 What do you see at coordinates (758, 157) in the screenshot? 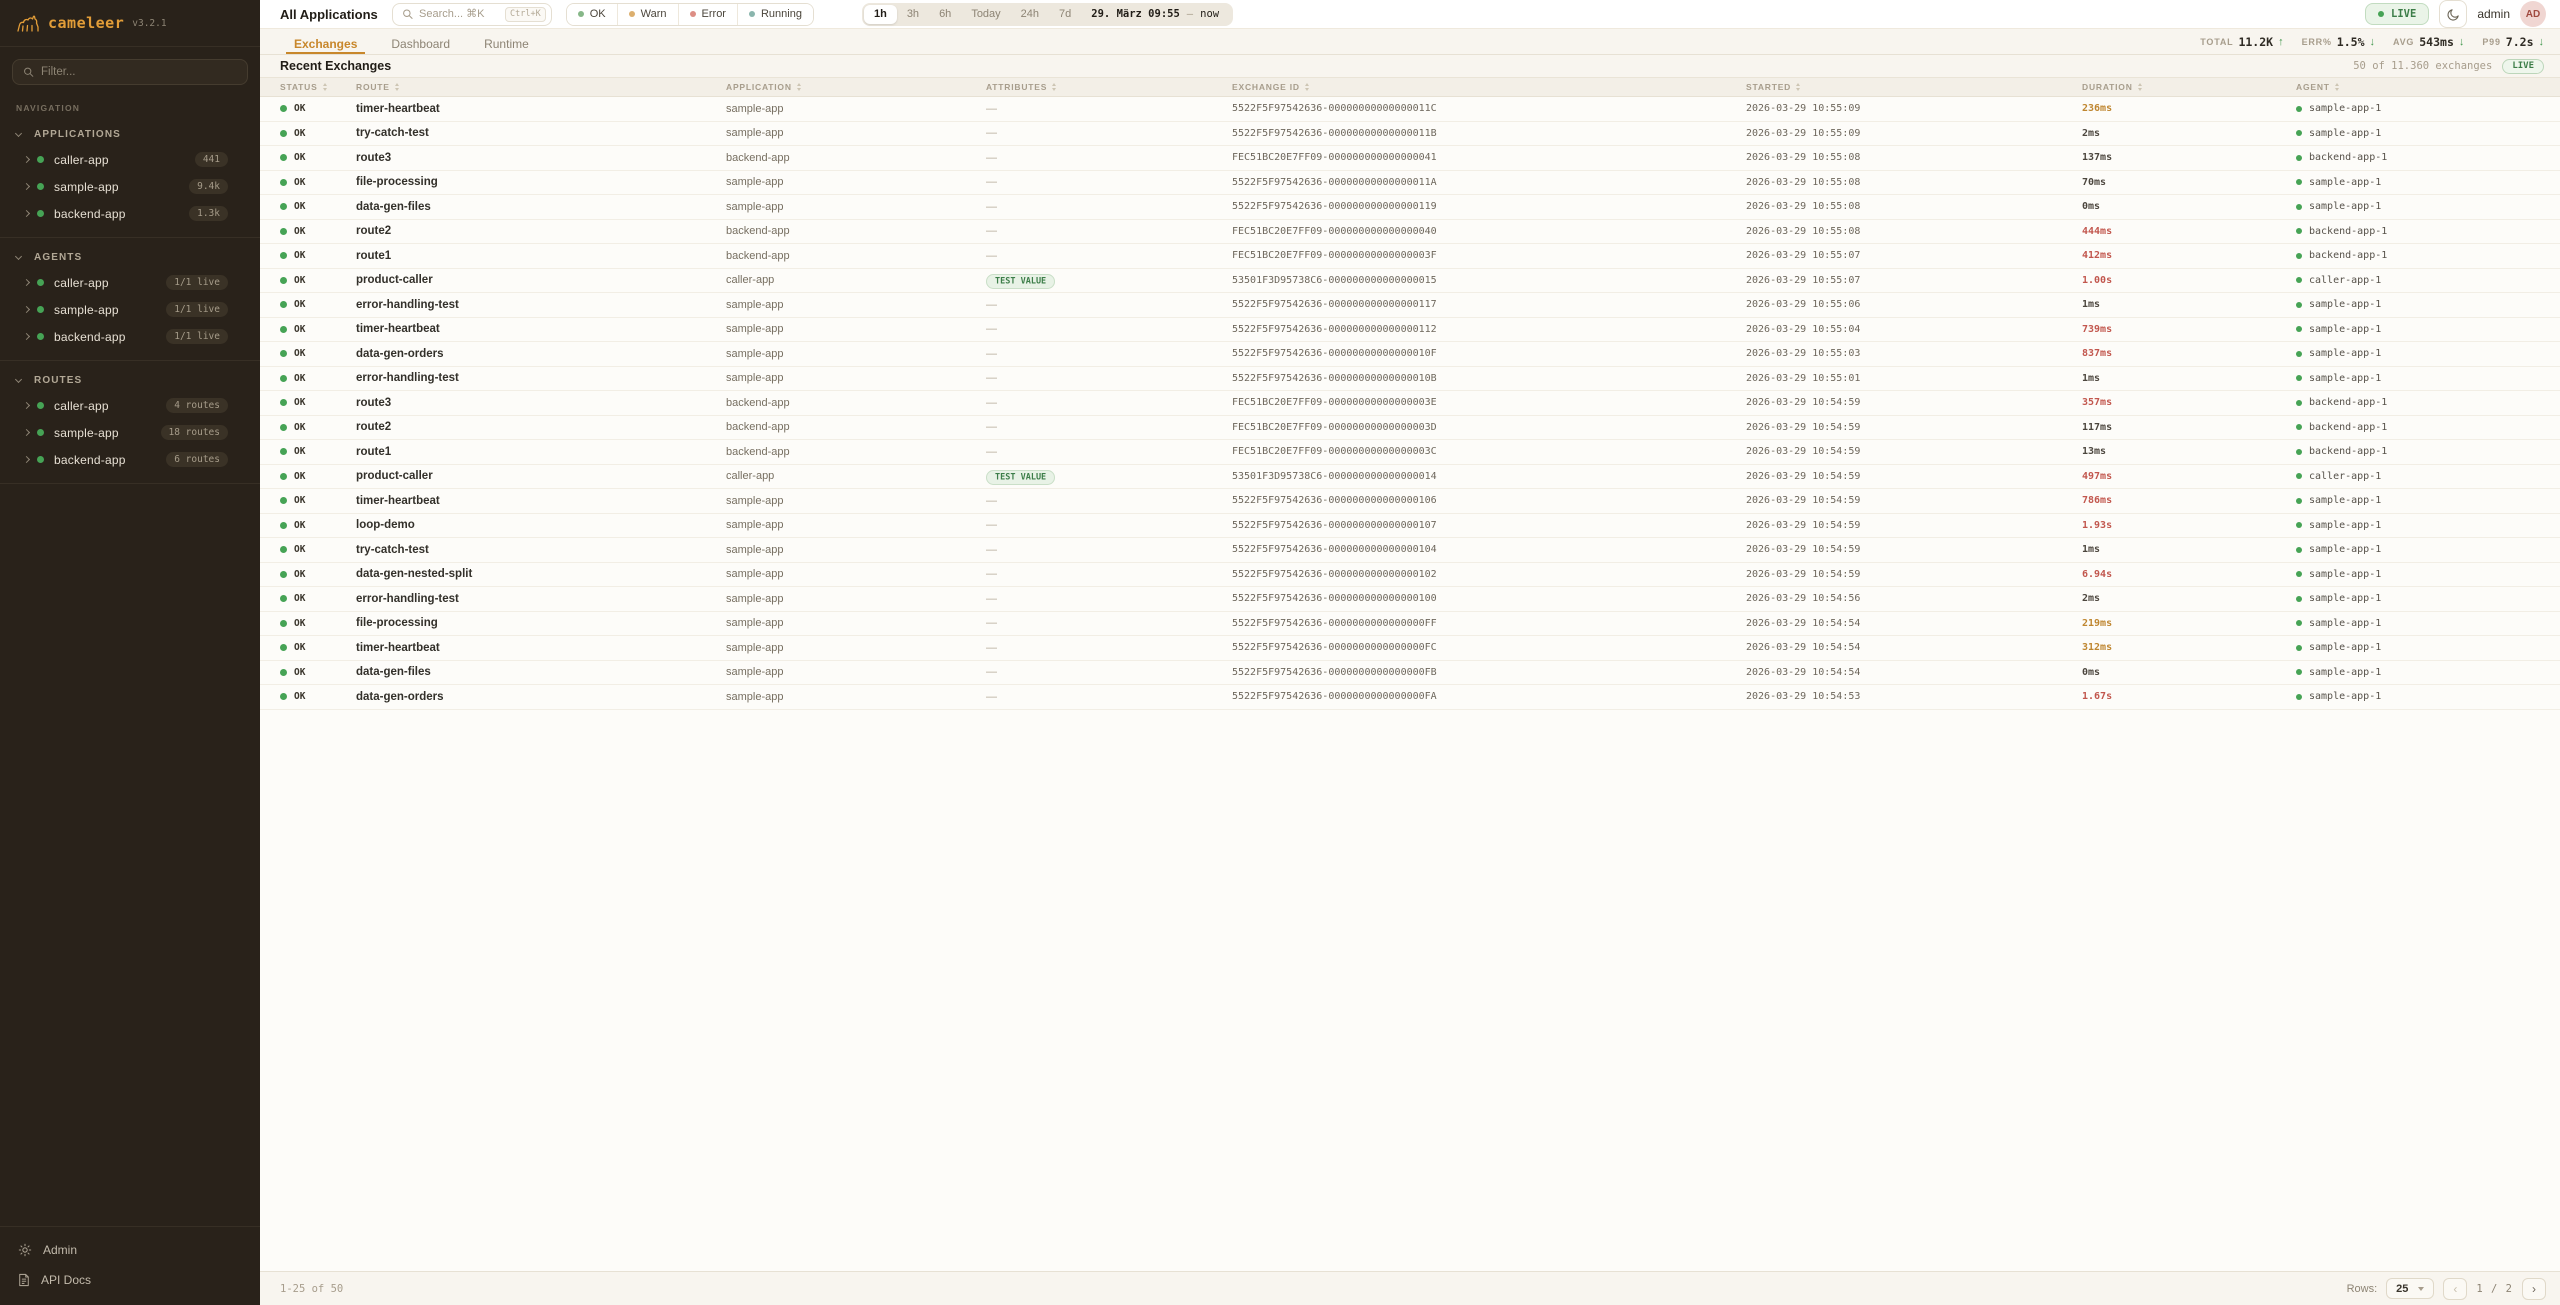
I see `application-cell: backend-app` at bounding box center [758, 157].